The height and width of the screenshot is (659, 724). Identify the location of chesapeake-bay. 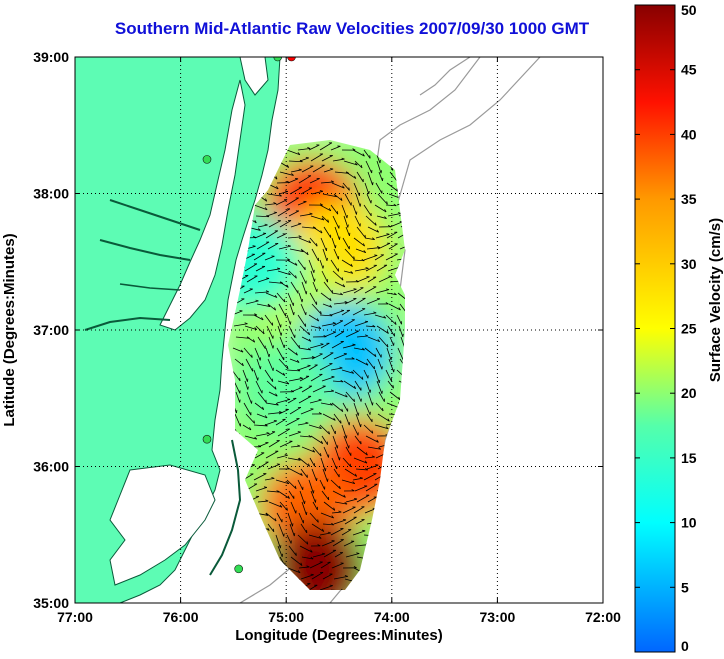
(202, 205).